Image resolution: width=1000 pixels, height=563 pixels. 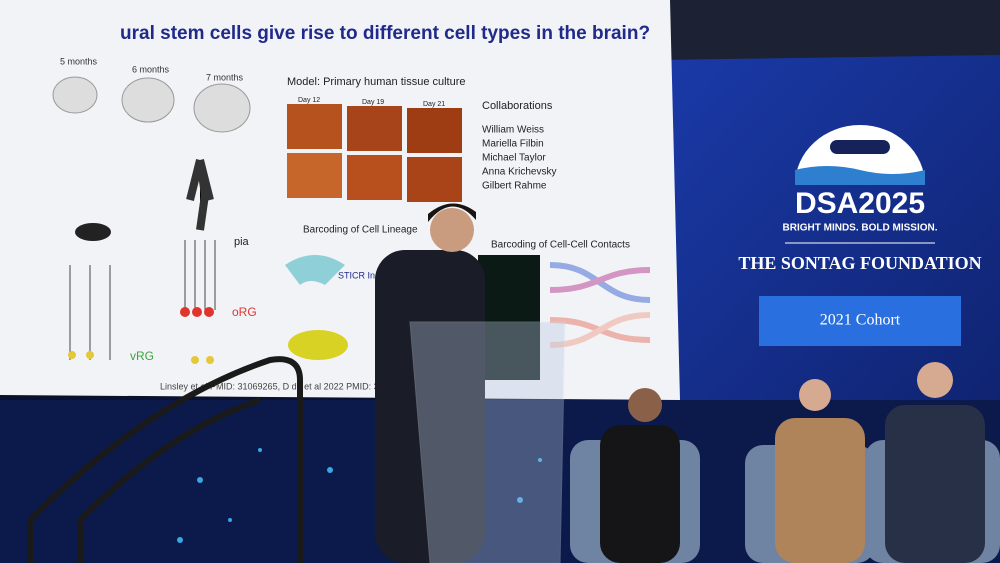 I want to click on collaborator: Mariella Filbin, so click(x=513, y=144).